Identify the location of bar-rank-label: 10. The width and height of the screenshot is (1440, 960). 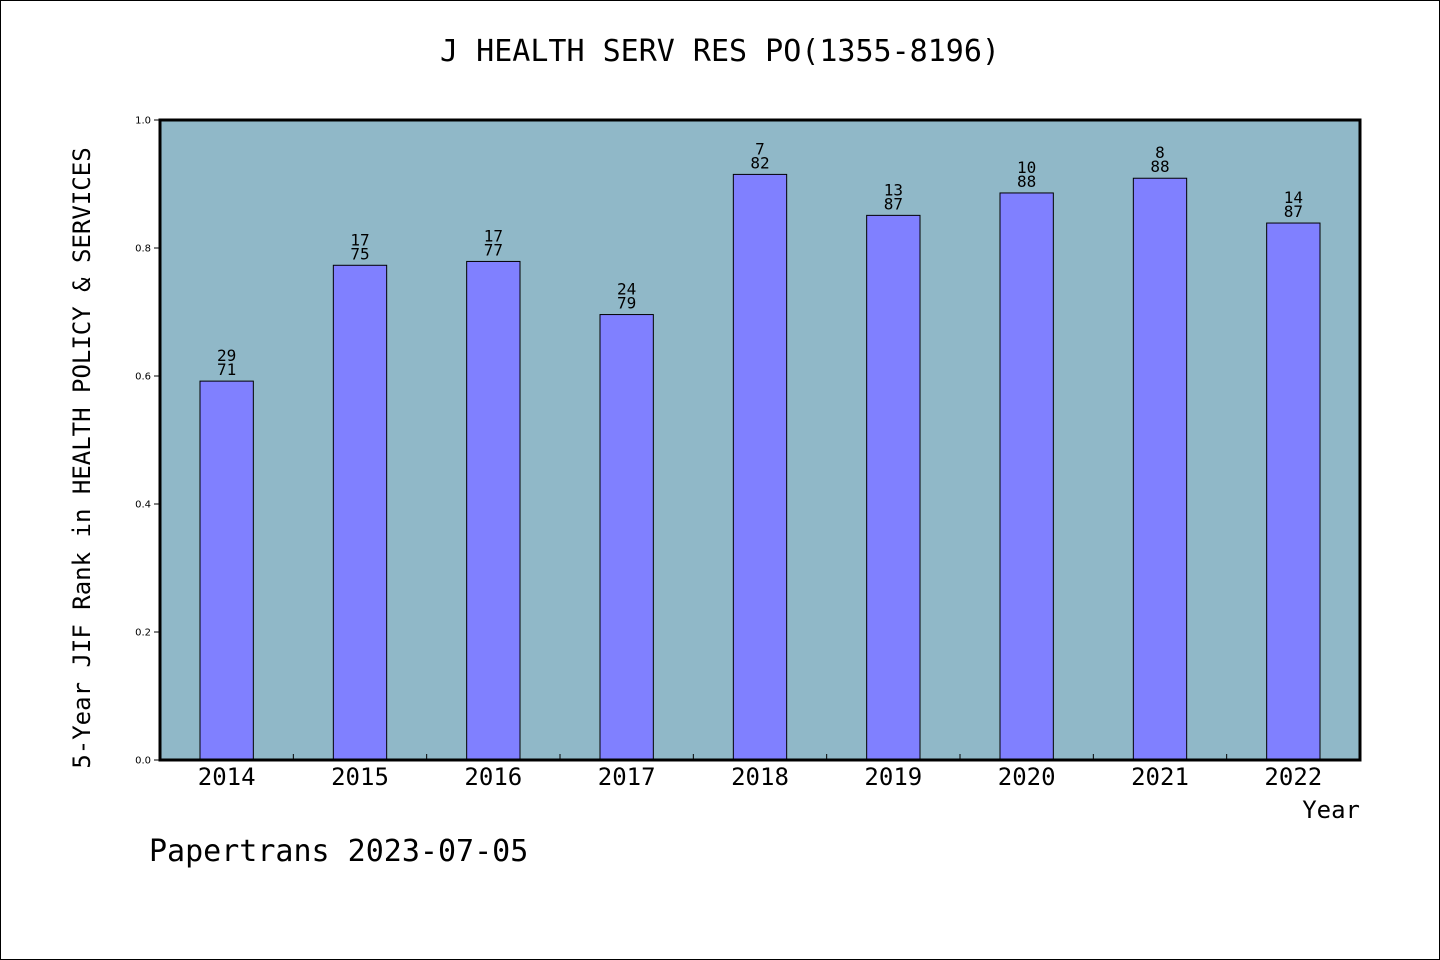
(1026, 167).